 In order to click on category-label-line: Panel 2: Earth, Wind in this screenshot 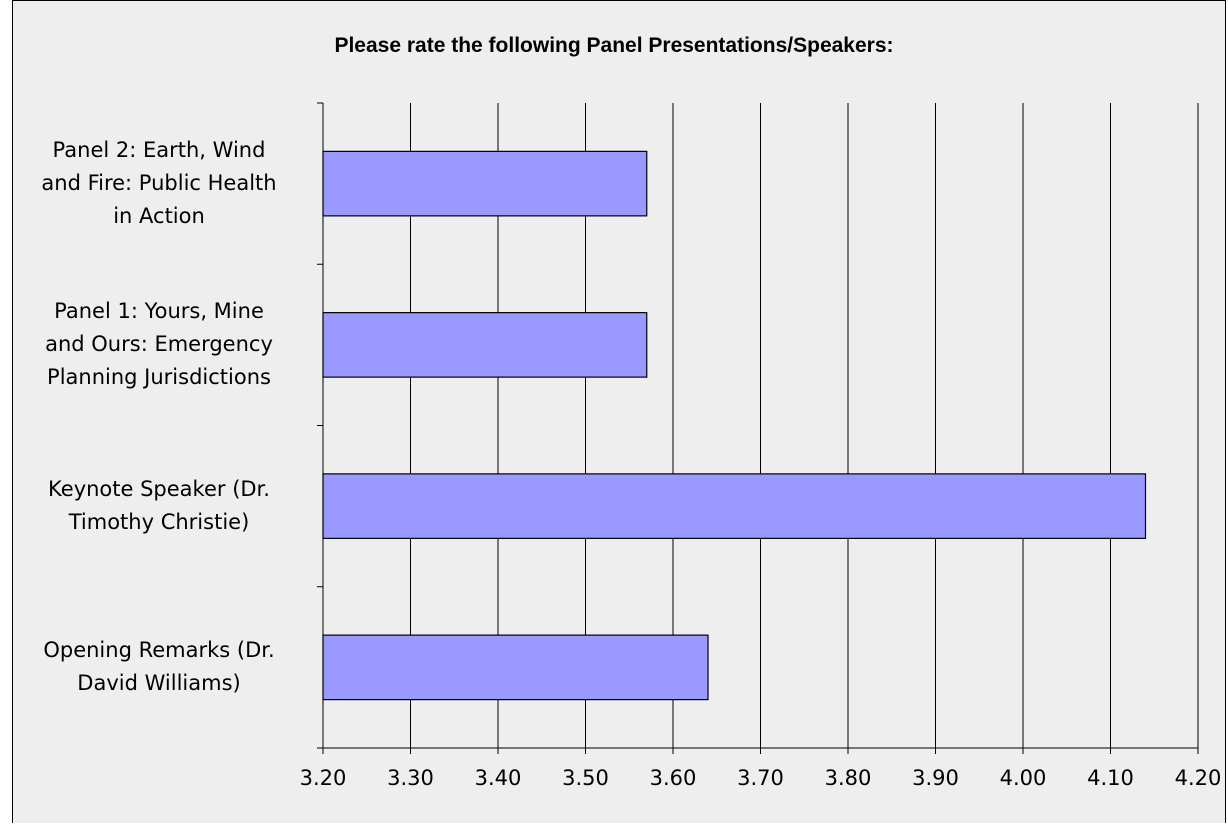, I will do `click(159, 150)`.